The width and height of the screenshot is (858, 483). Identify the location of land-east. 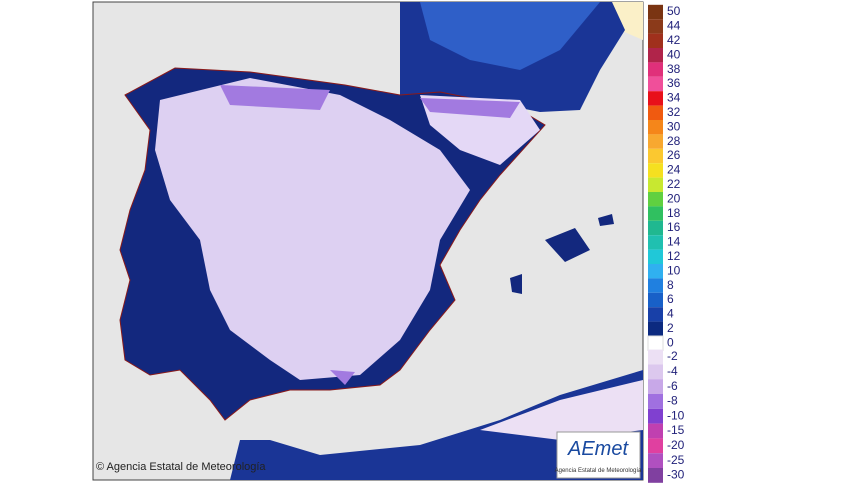
(627, 21).